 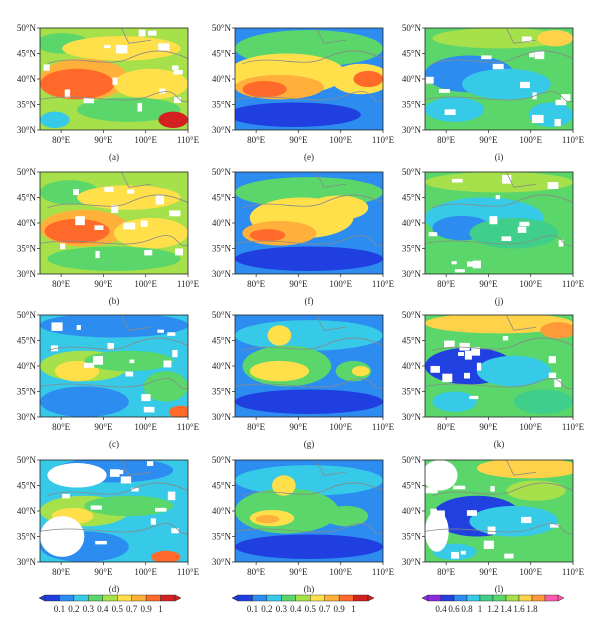 What do you see at coordinates (303, 604) in the screenshot?
I see `colorbar-2: 0.1 0.2 0.3 0.4 0.5 0.7 0.9 1` at bounding box center [303, 604].